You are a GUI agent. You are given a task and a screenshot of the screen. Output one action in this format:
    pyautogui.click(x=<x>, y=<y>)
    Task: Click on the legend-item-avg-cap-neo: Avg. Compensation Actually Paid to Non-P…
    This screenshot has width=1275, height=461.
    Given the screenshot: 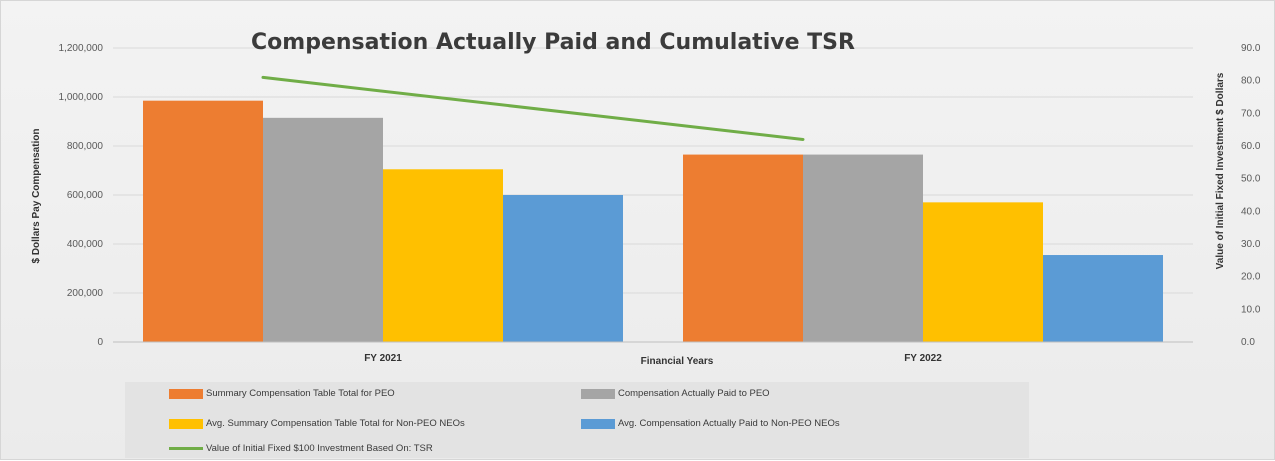 What is the action you would take?
    pyautogui.click(x=710, y=423)
    